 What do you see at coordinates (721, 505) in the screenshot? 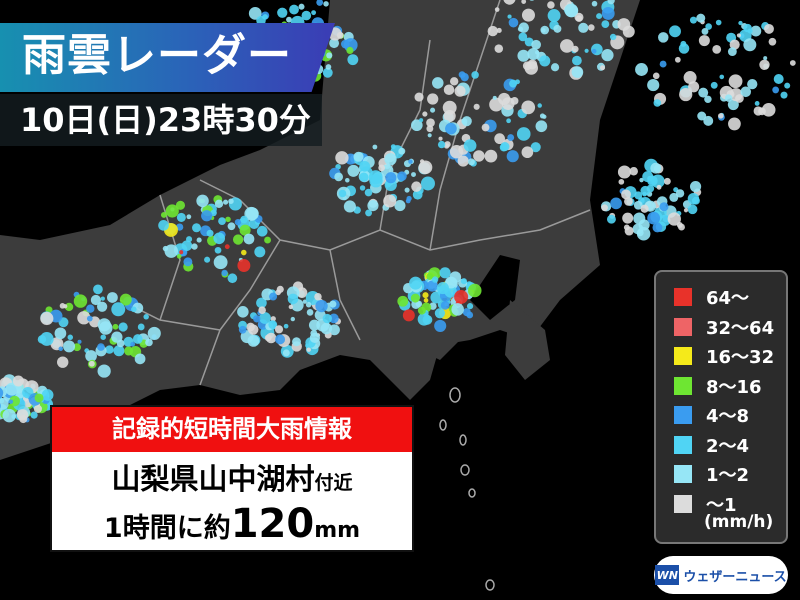
I see `legend-label: 〜1` at bounding box center [721, 505].